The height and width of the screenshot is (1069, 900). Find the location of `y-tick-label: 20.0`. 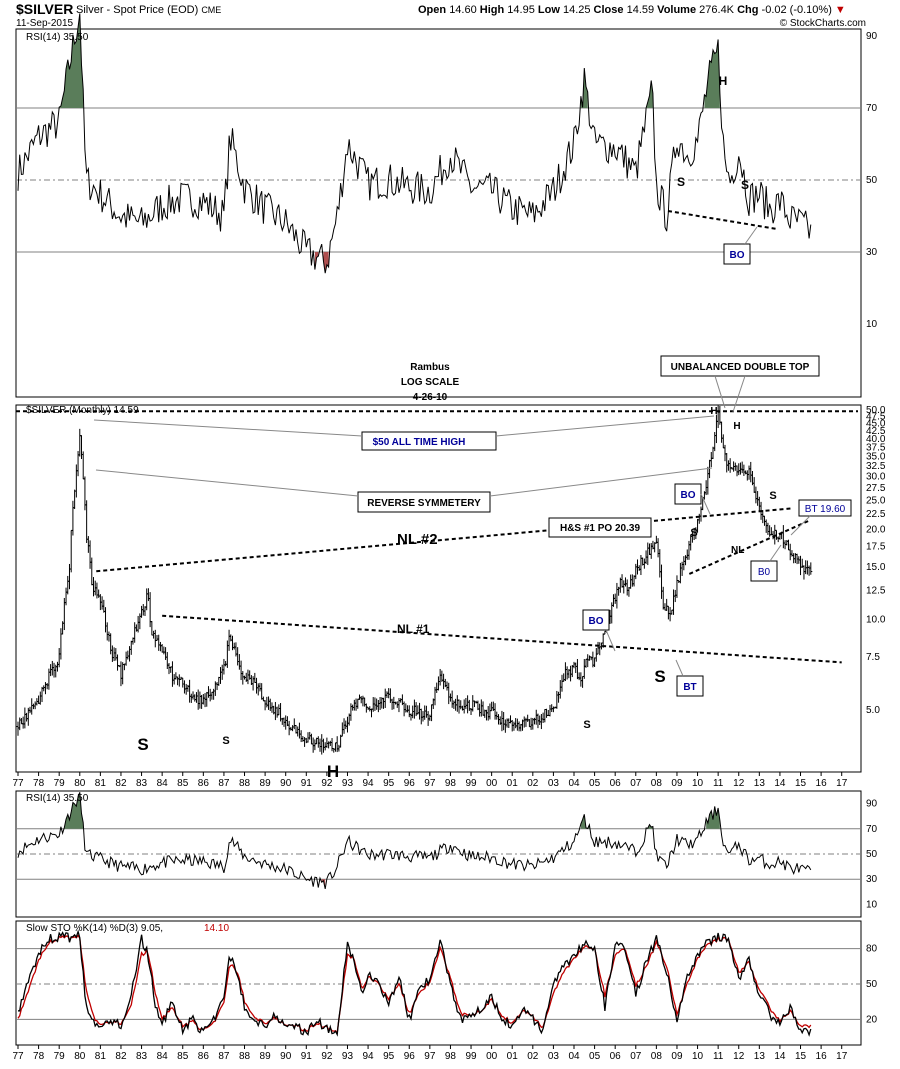

y-tick-label: 20.0 is located at coordinates (876, 529).